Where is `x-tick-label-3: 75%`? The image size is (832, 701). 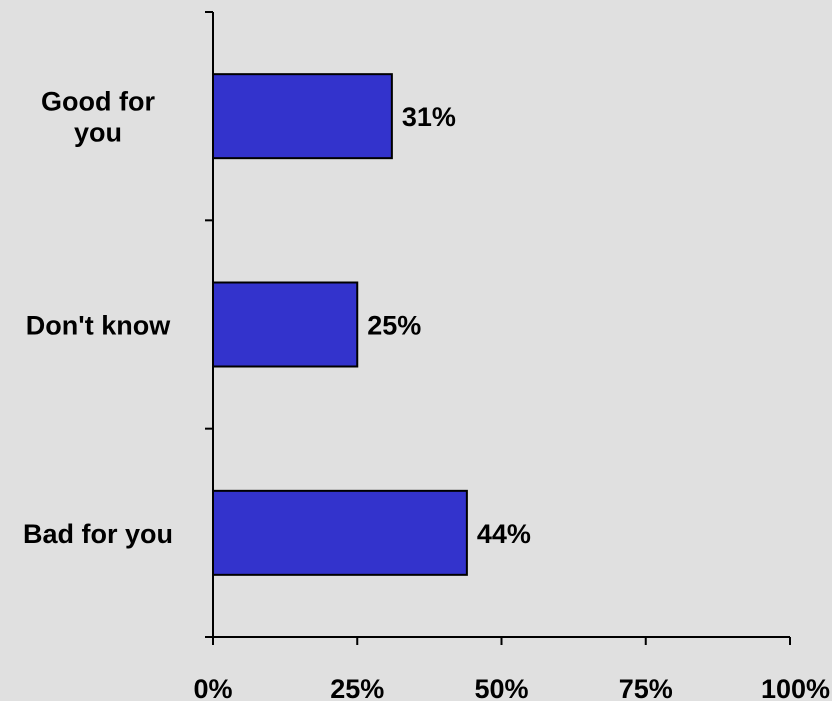 x-tick-label-3: 75% is located at coordinates (646, 687).